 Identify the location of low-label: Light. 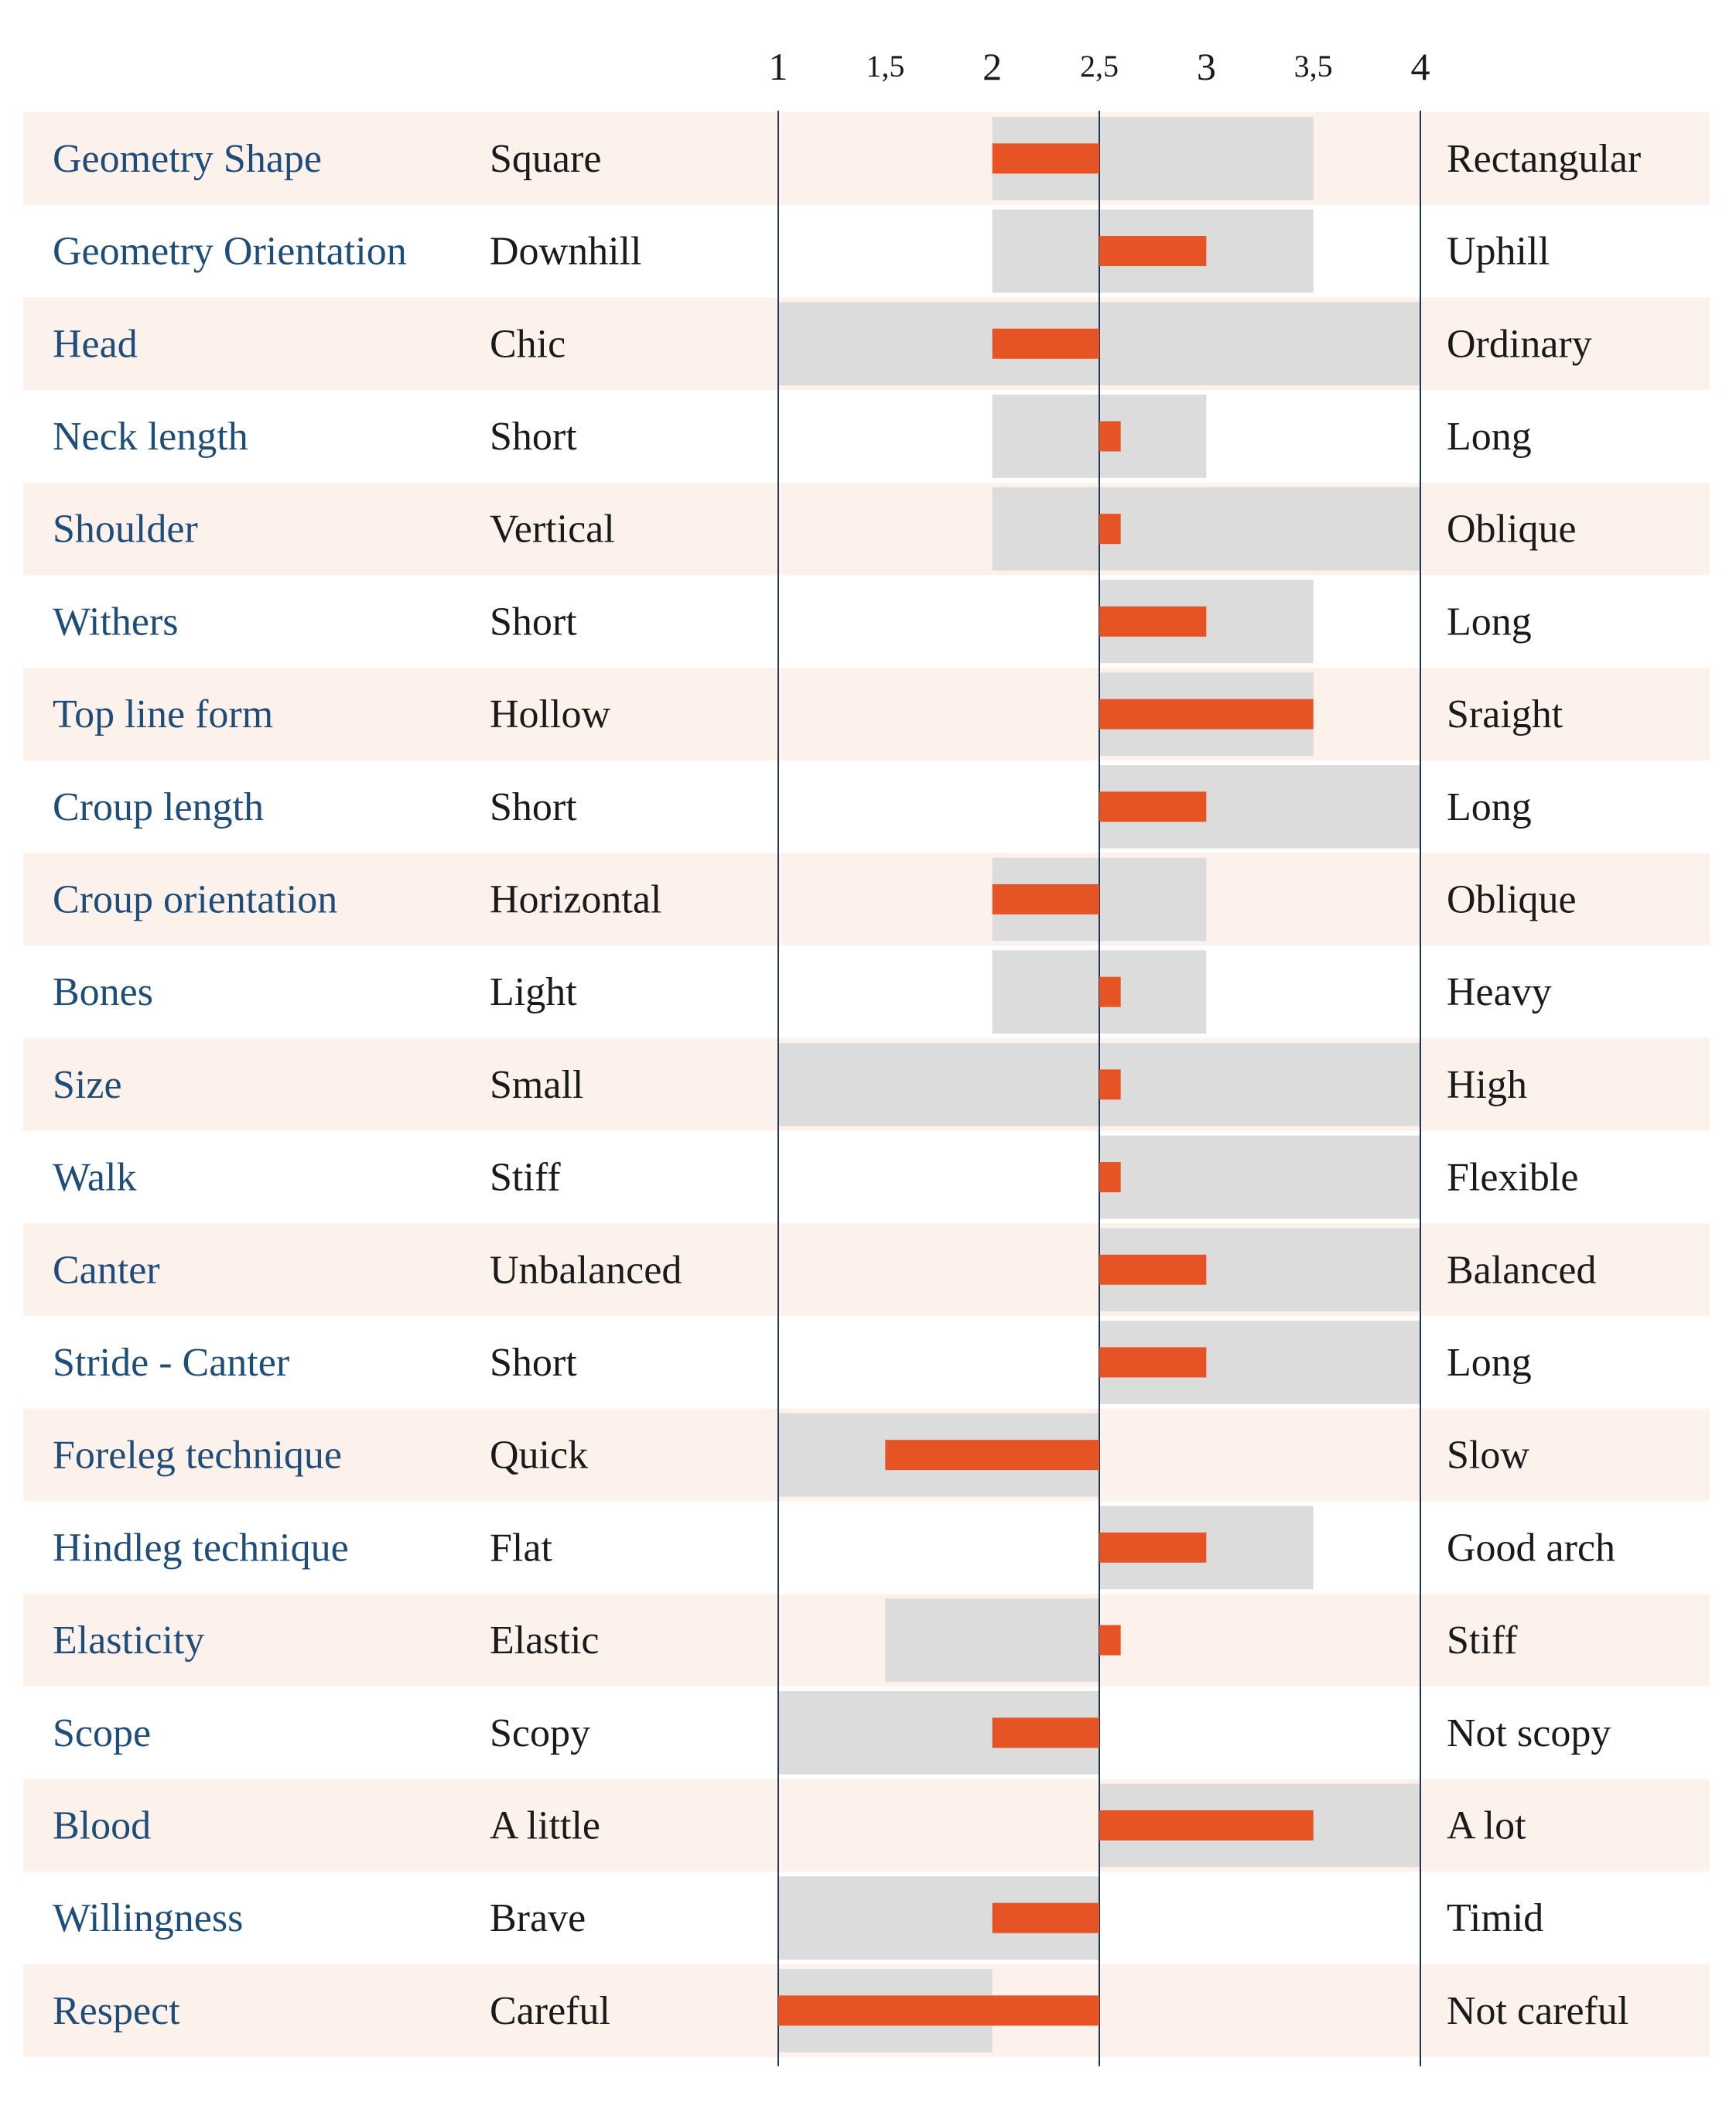
(533, 992).